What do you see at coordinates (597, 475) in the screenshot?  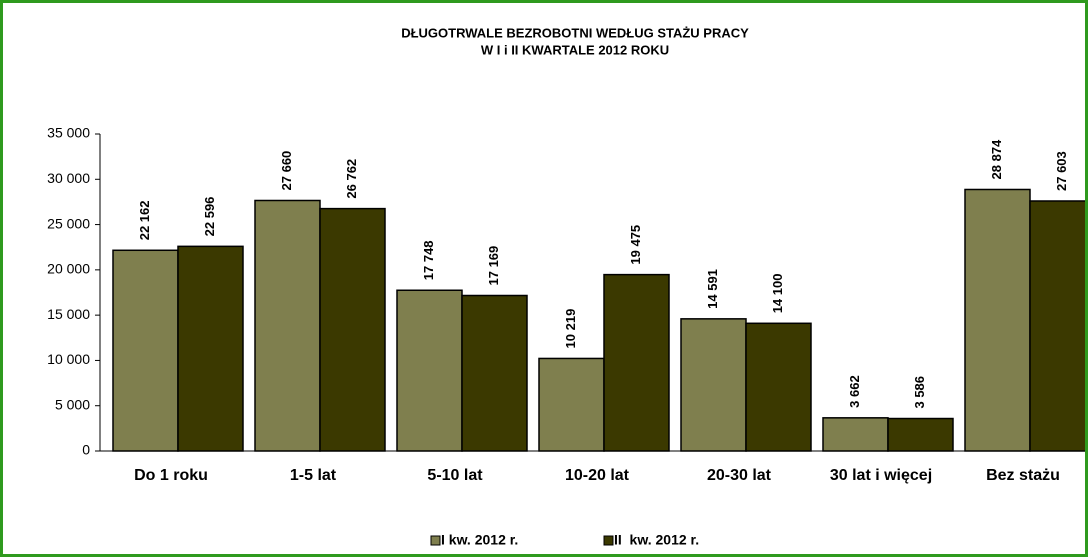 I see `x-tick-label: 10-20 lat` at bounding box center [597, 475].